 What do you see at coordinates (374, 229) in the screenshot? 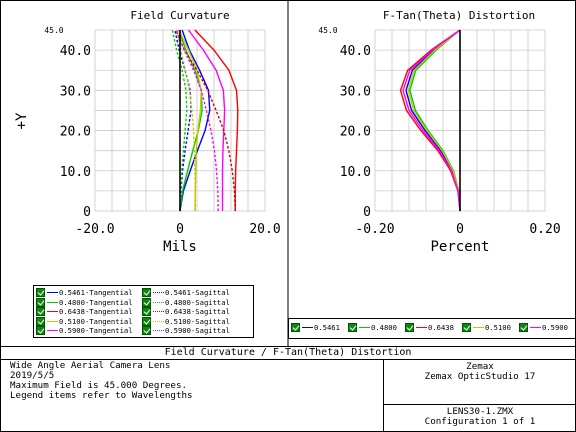
I see `distortion-xtick-label: -0.20` at bounding box center [374, 229].